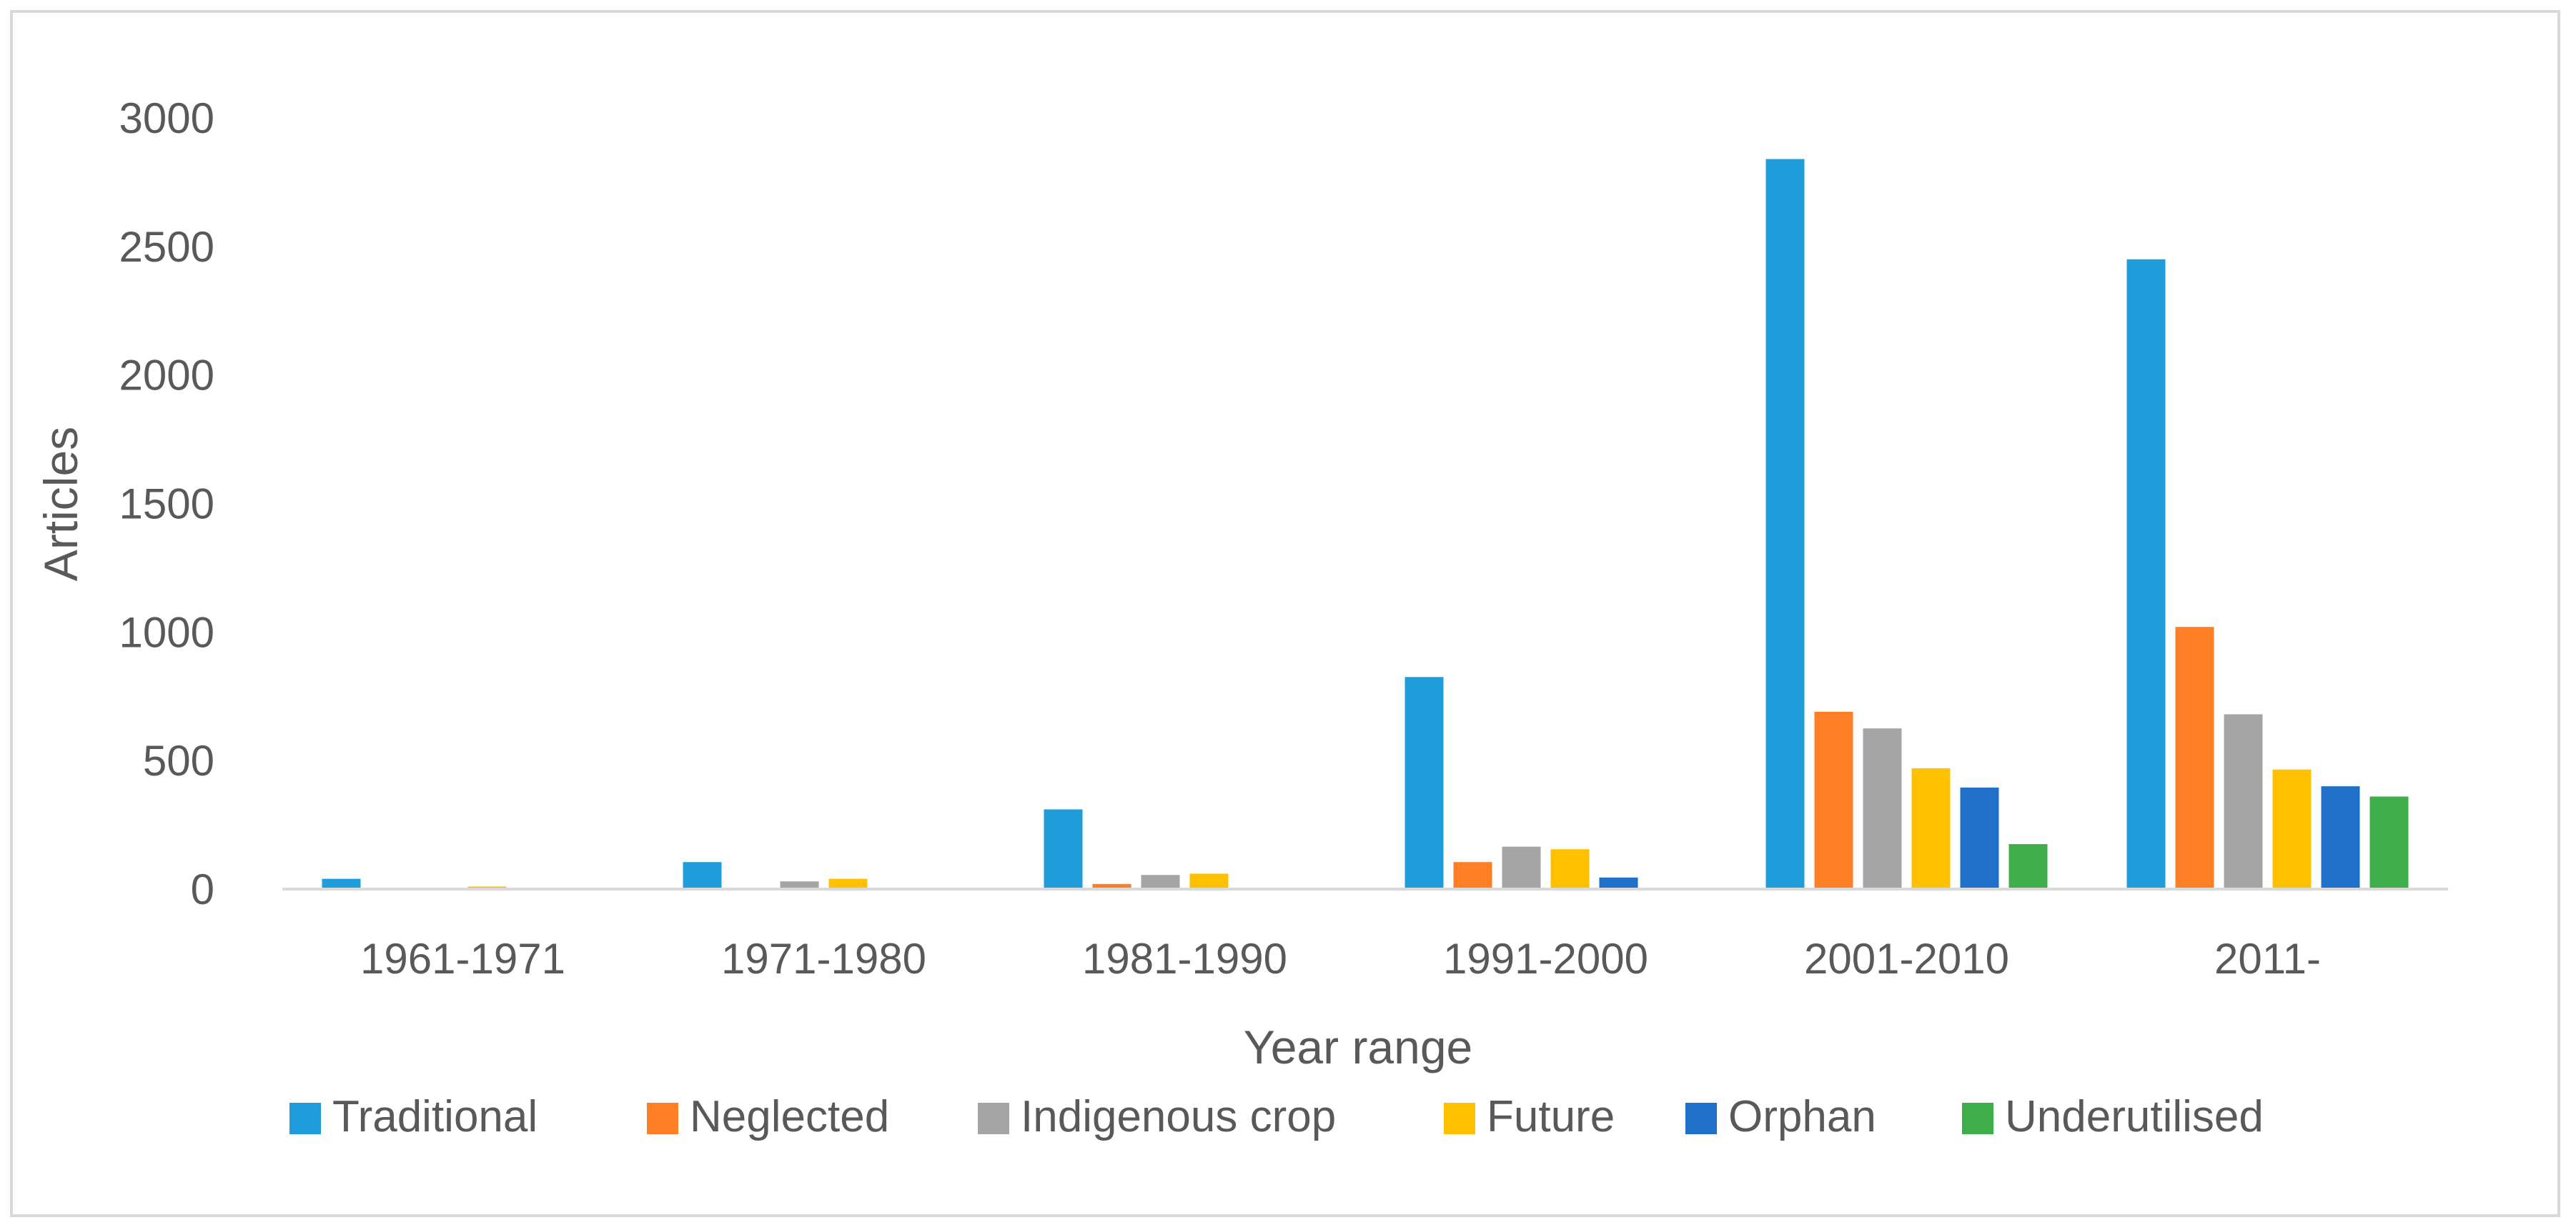 The image size is (2576, 1230). I want to click on bar-orphan-1991-2000, so click(1619, 883).